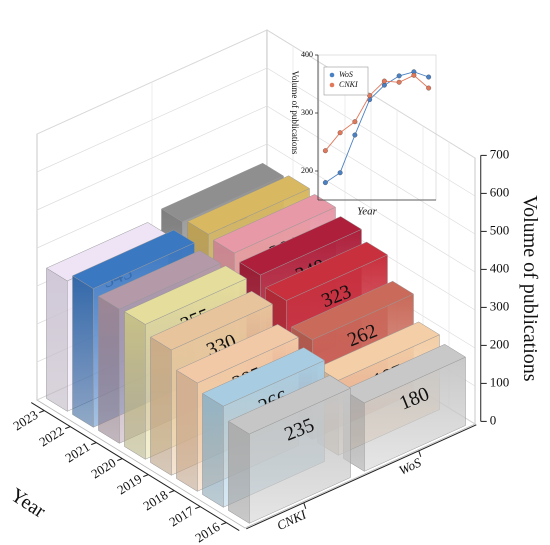 The height and width of the screenshot is (545, 550). Describe the element at coordinates (103, 468) in the screenshot. I see `x-tick-label: 2020` at that location.